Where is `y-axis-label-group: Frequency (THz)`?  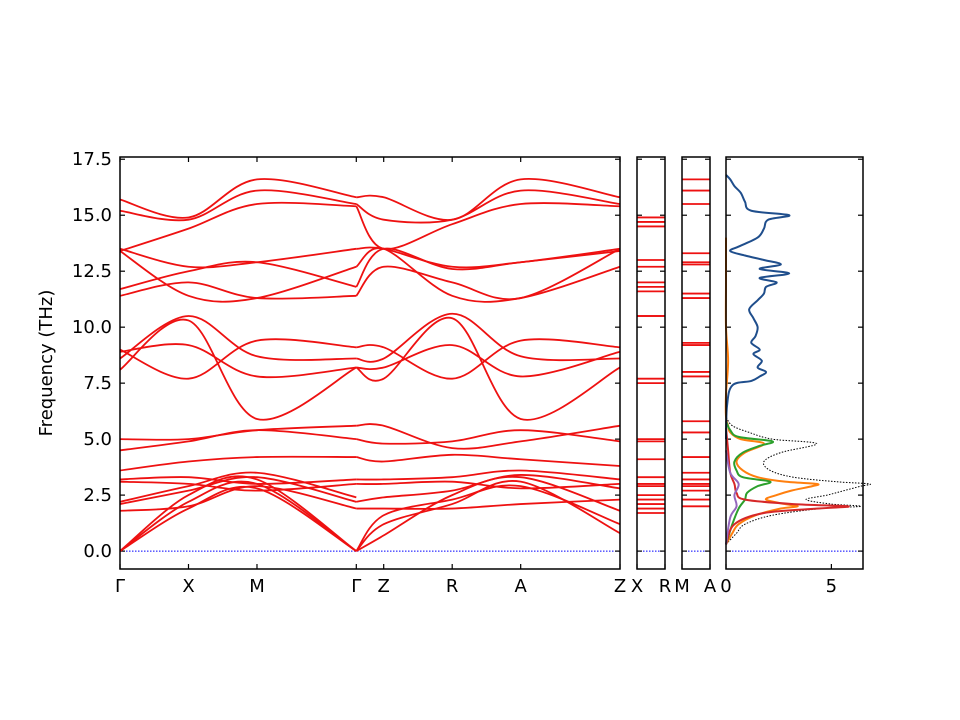 y-axis-label-group: Frequency (THz) is located at coordinates (46, 363).